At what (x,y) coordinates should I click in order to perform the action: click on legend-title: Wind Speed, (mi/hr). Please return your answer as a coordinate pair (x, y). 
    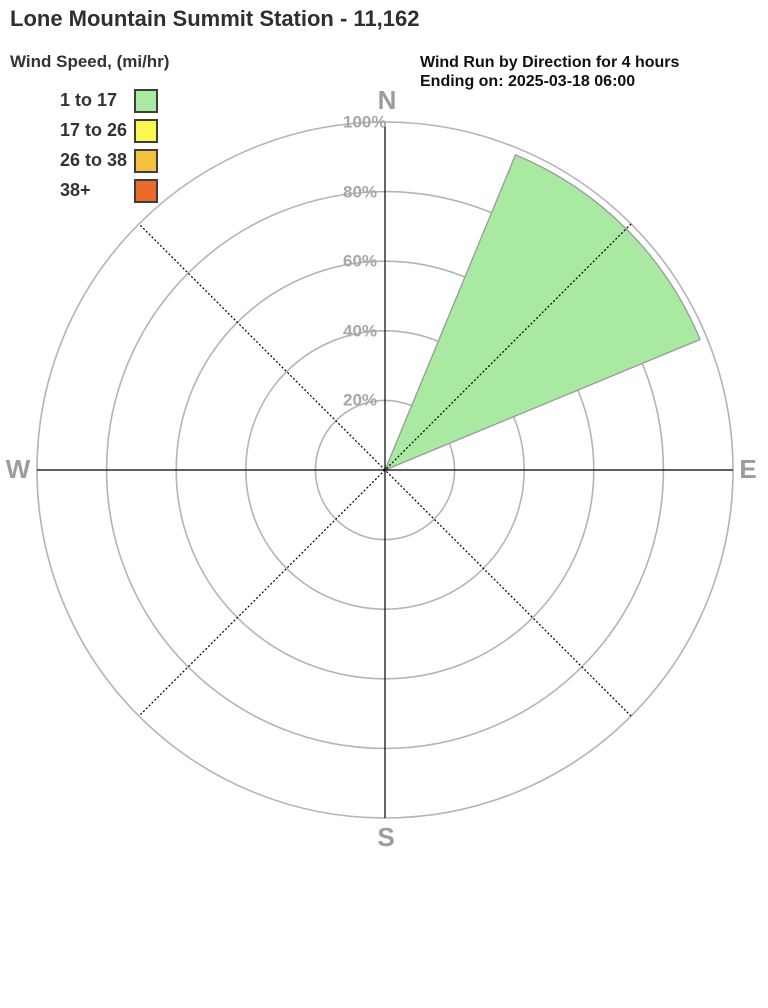
    Looking at the image, I should click on (90, 61).